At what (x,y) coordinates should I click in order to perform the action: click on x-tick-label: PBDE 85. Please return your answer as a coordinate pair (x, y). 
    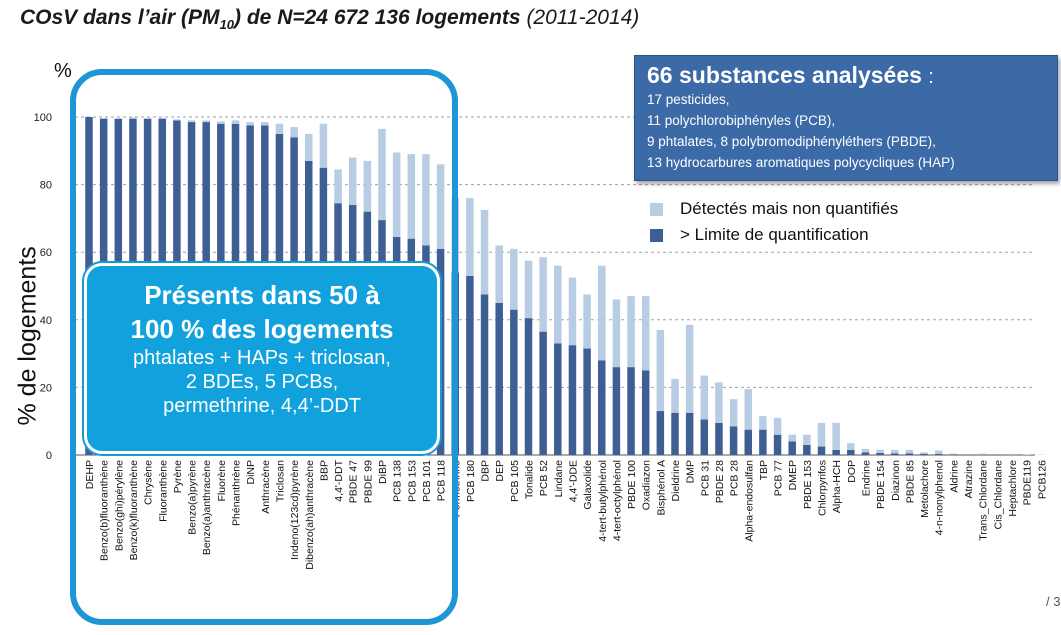
    Looking at the image, I should click on (910, 481).